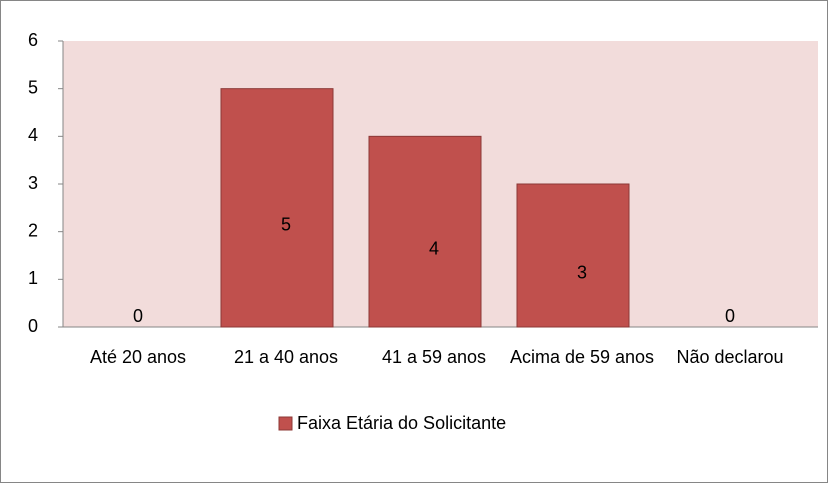  Describe the element at coordinates (33, 230) in the screenshot. I see `y-tick-label: 2` at that location.